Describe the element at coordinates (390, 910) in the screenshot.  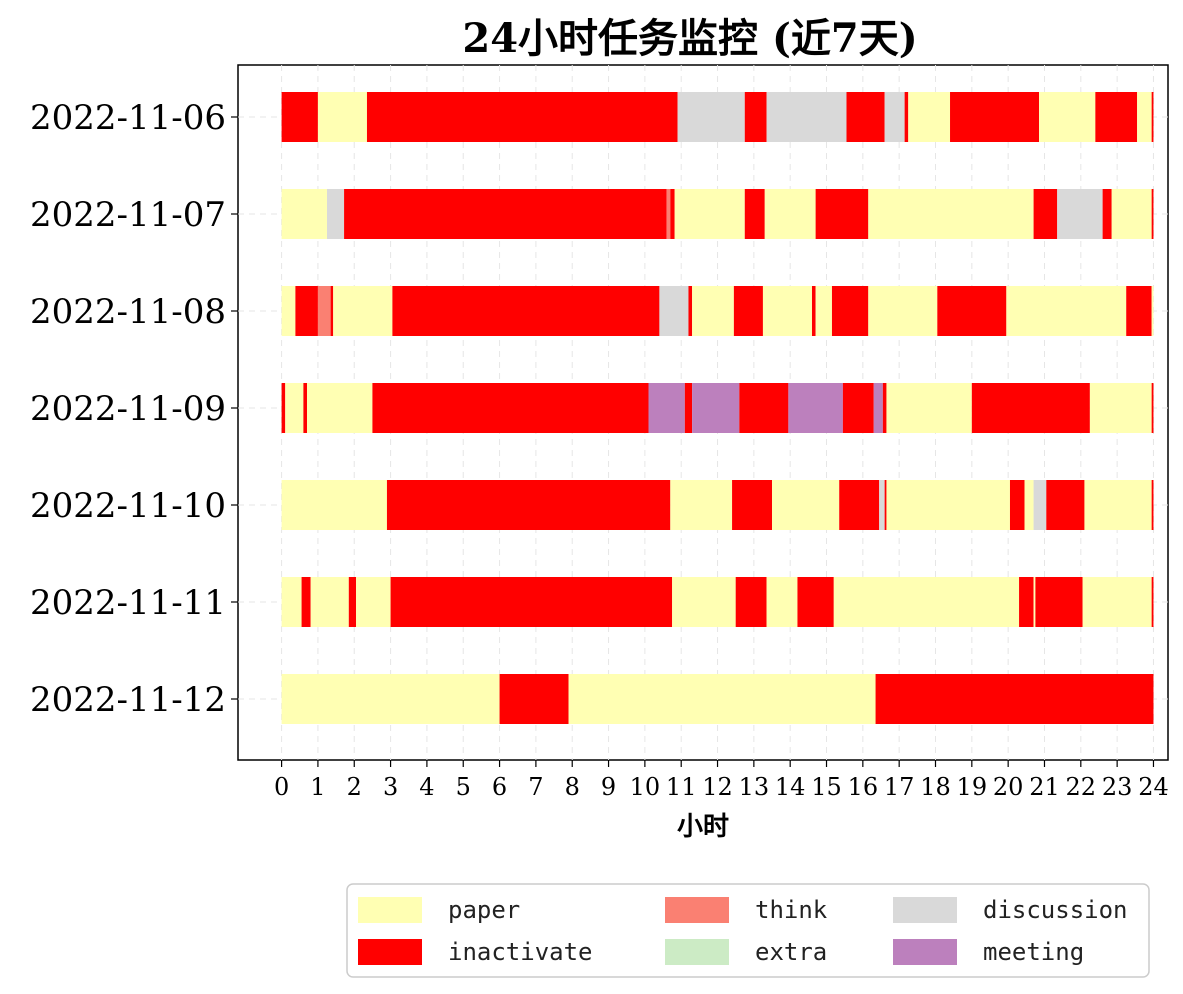
I see `legend-swatch-paper` at that location.